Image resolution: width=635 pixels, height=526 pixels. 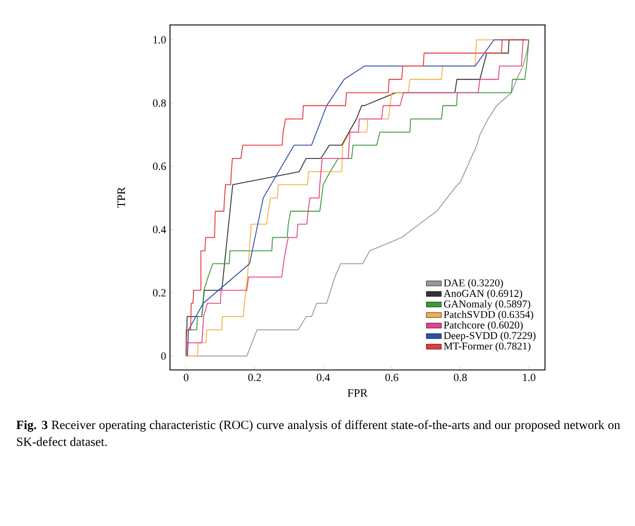 I want to click on legend-label: MT-Former (0.7821), so click(x=487, y=347).